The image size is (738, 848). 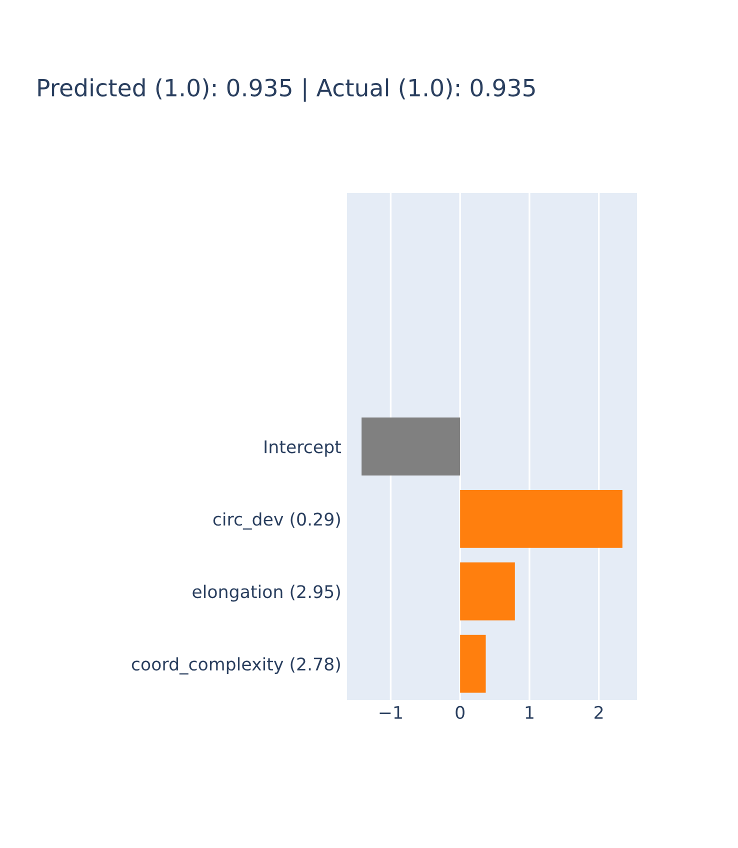 What do you see at coordinates (276, 521) in the screenshot?
I see `y-tick-label: circ_dev (0.29)` at bounding box center [276, 521].